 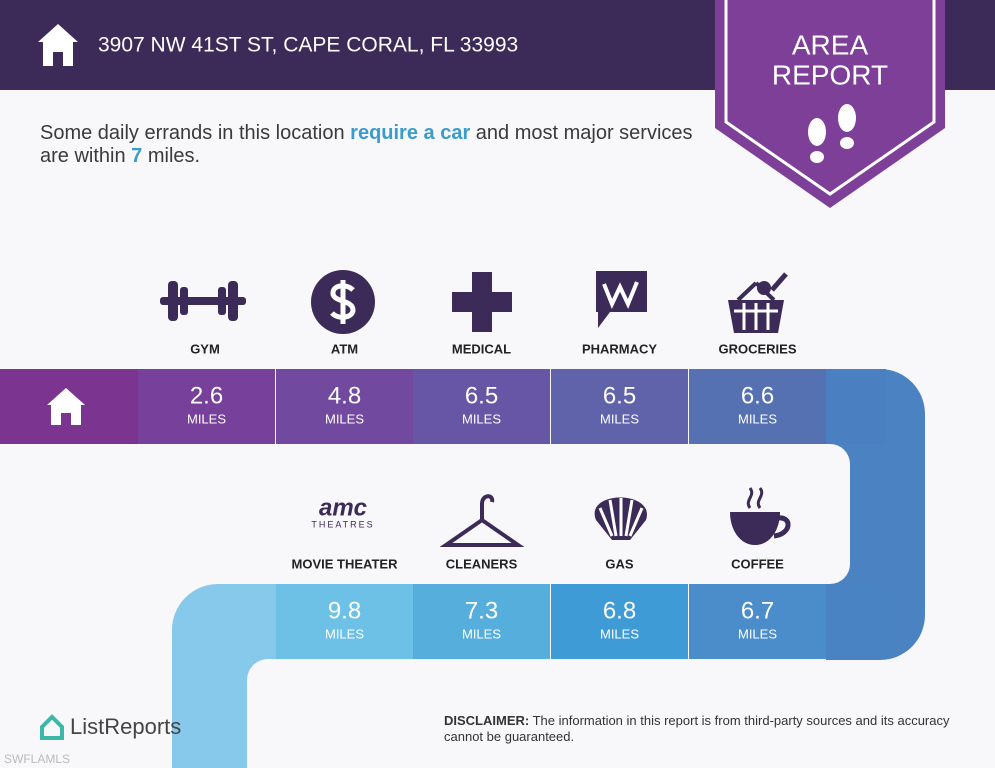 I want to click on service-label: GYM, so click(x=205, y=348).